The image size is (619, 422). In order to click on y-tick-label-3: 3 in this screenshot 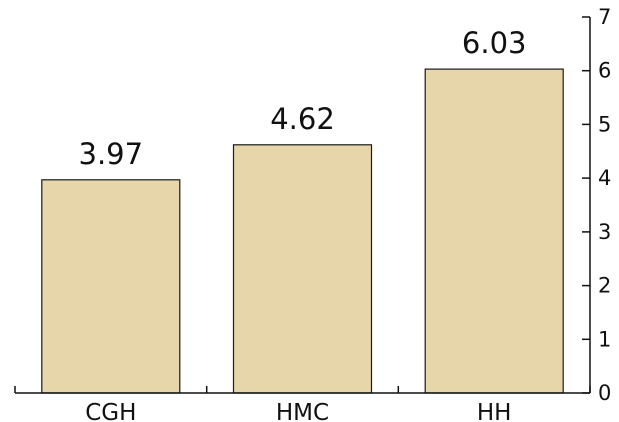, I will do `click(604, 232)`.